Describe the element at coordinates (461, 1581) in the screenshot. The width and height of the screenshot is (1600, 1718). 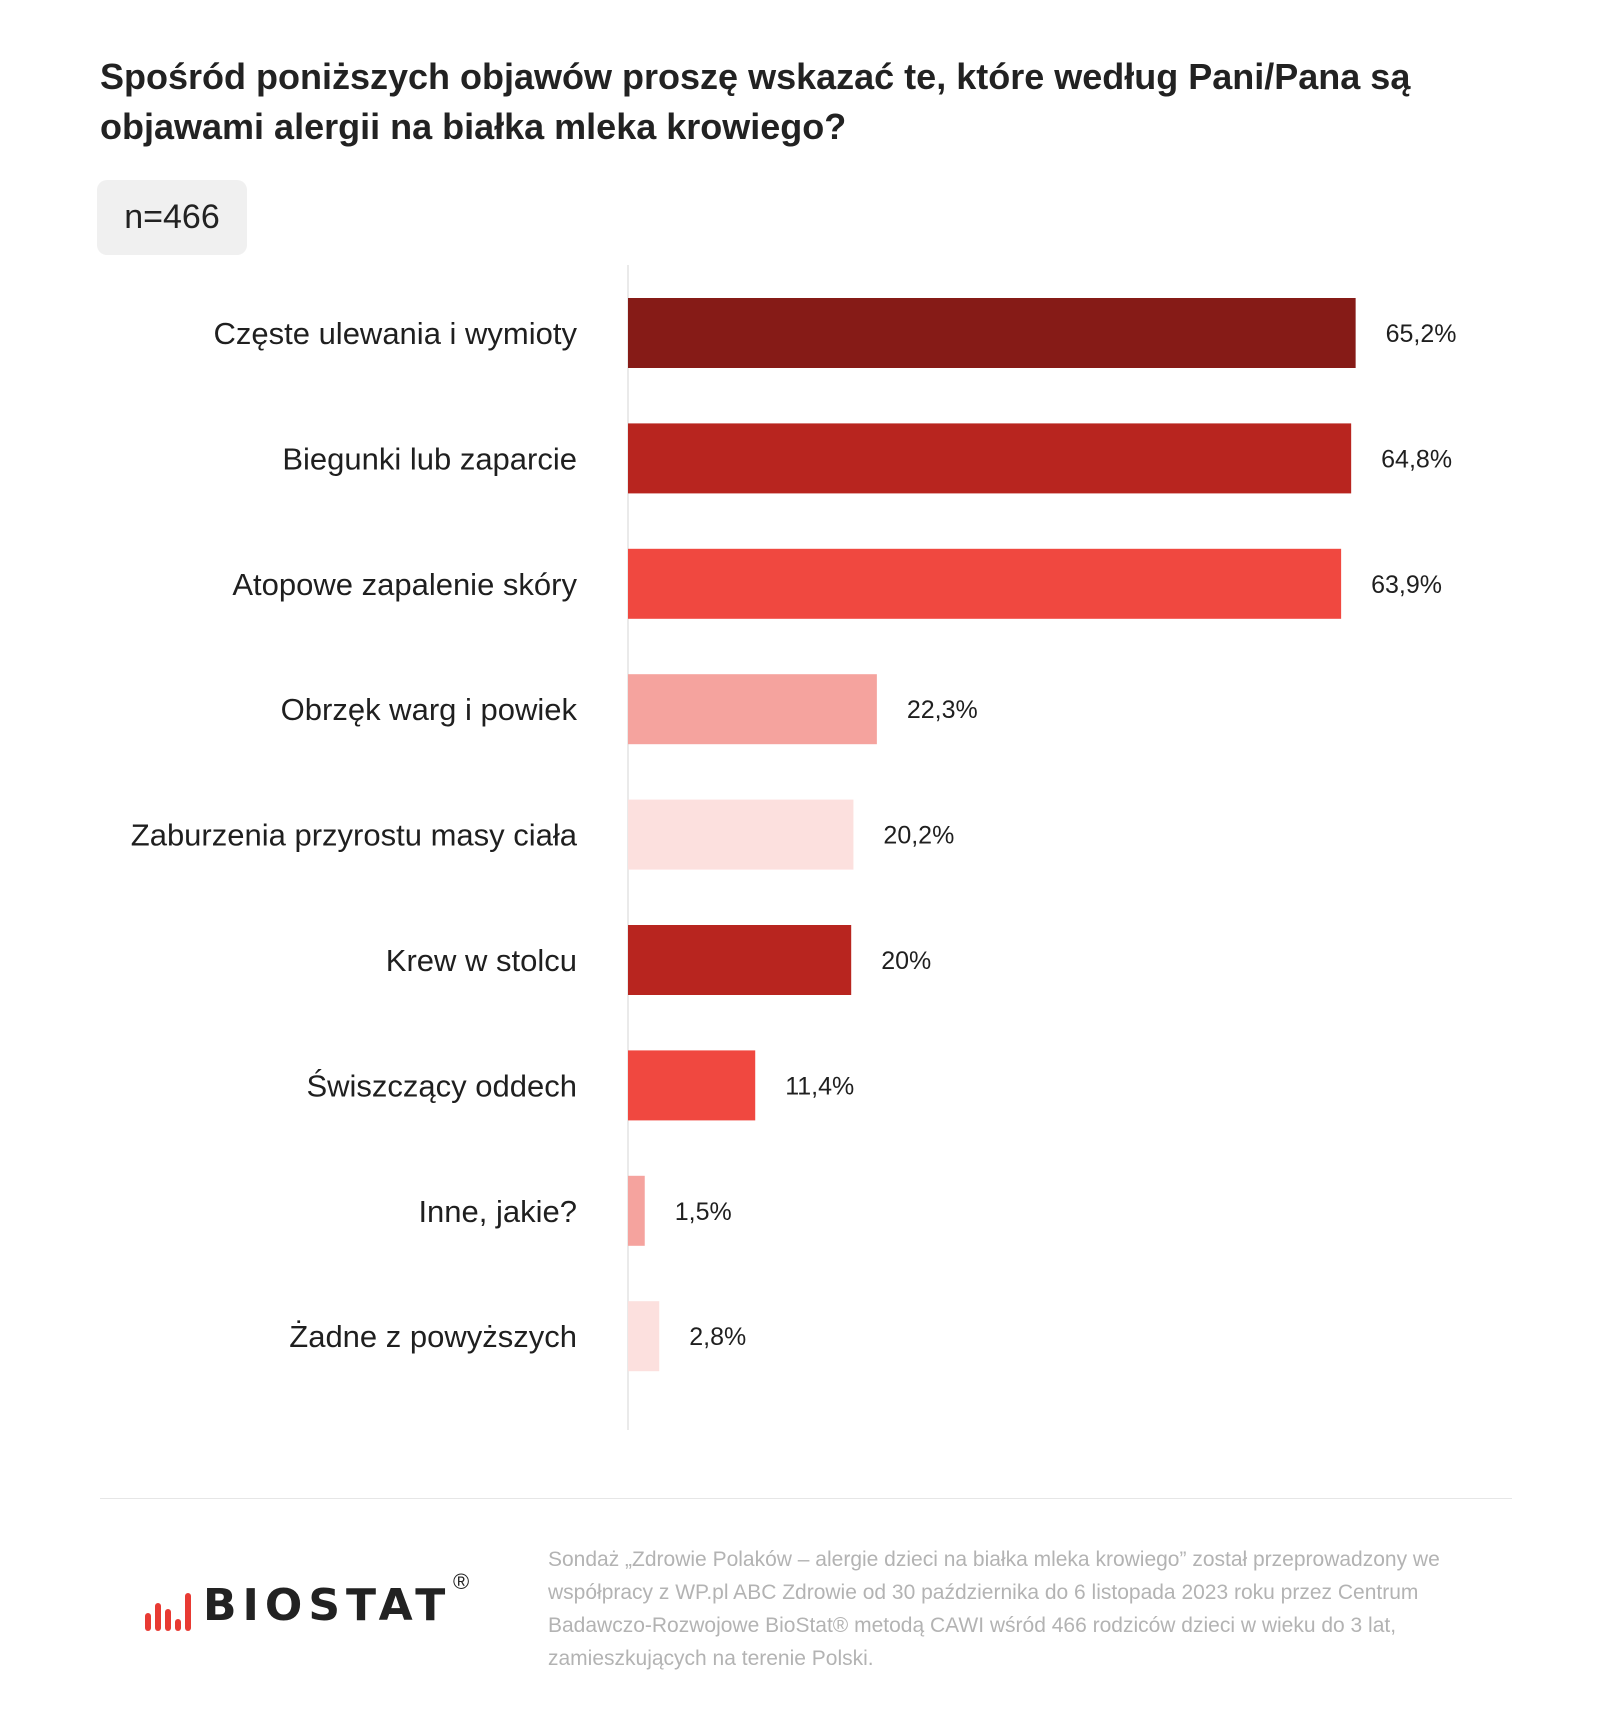
I see `logo-registered-mark: ®` at that location.